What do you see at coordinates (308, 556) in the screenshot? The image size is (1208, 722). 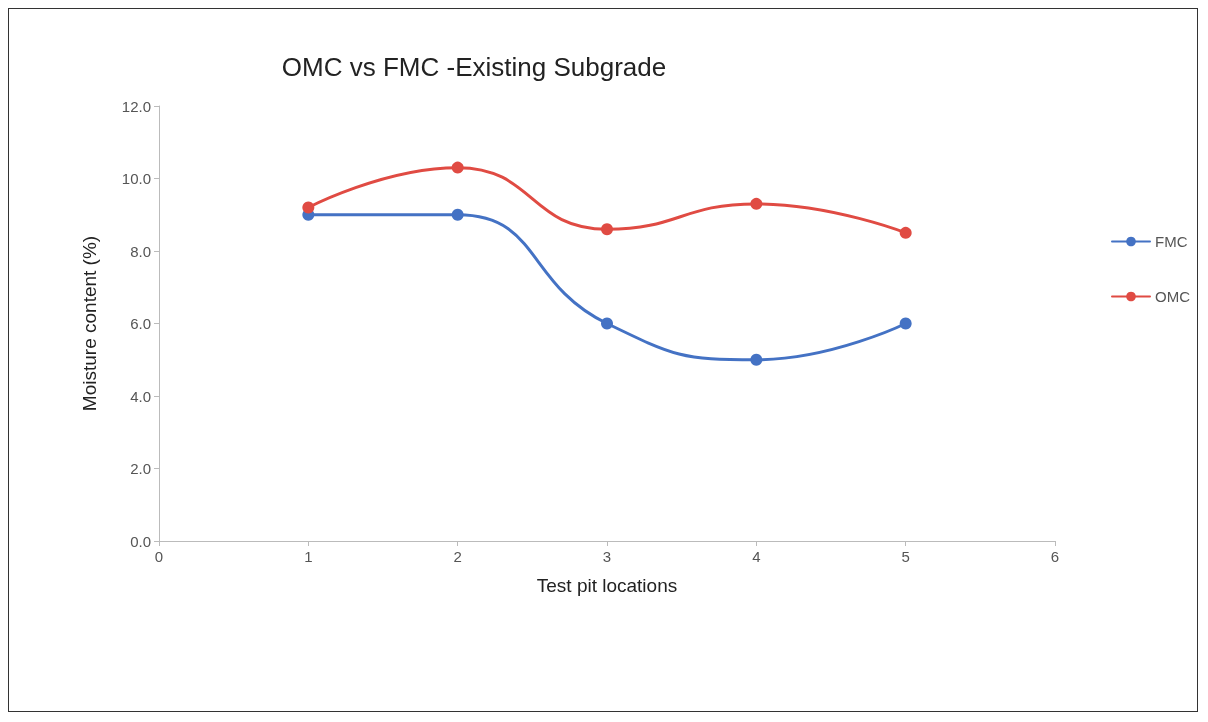 I see `x-tick-label: 1` at bounding box center [308, 556].